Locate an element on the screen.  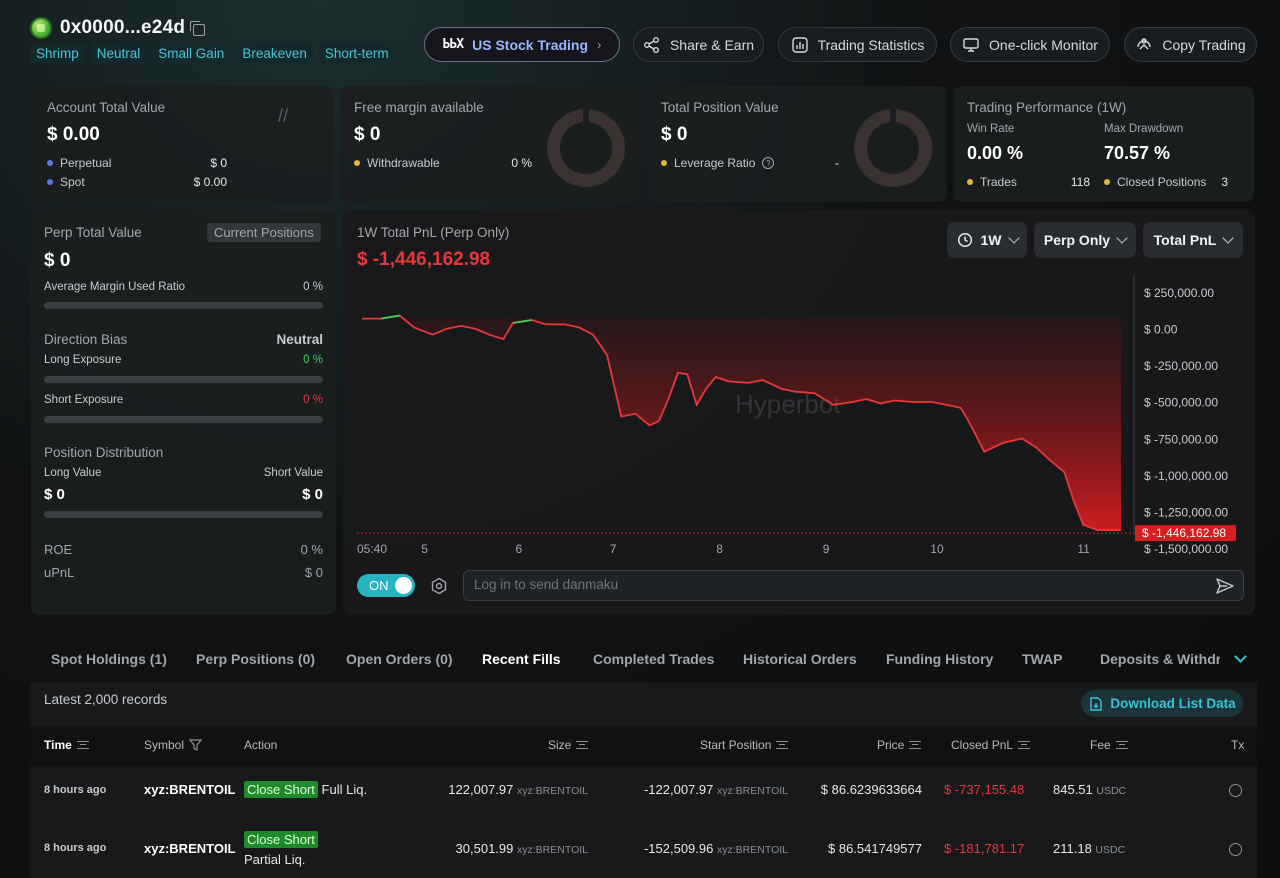
tab-funding-history: Funding History is located at coordinates (940, 659).